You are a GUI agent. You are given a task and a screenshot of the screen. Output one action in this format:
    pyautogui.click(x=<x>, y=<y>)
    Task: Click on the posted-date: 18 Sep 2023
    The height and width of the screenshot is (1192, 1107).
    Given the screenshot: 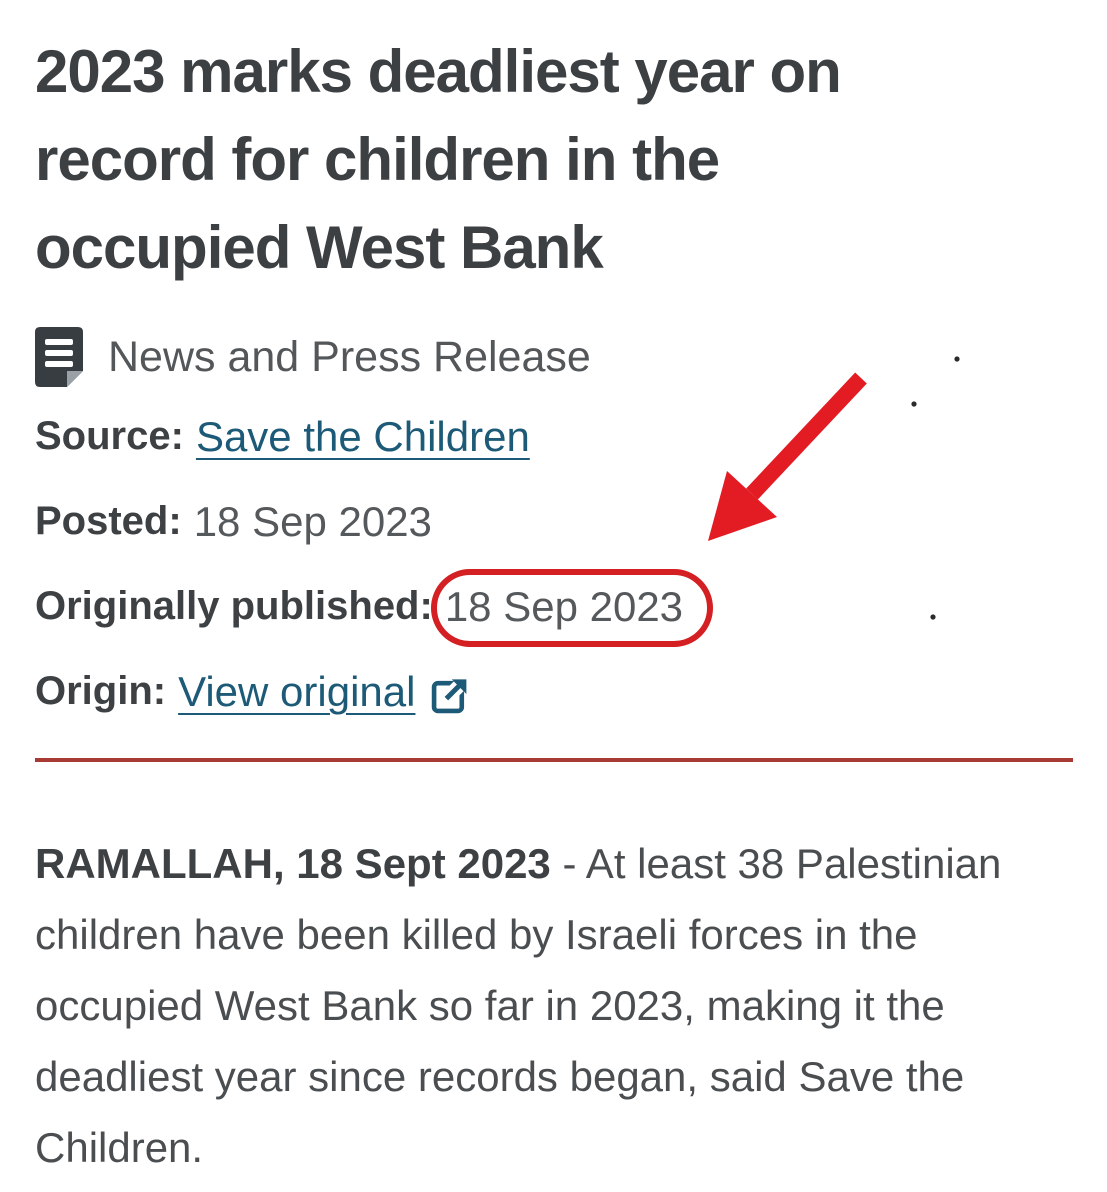 What is the action you would take?
    pyautogui.click(x=312, y=521)
    